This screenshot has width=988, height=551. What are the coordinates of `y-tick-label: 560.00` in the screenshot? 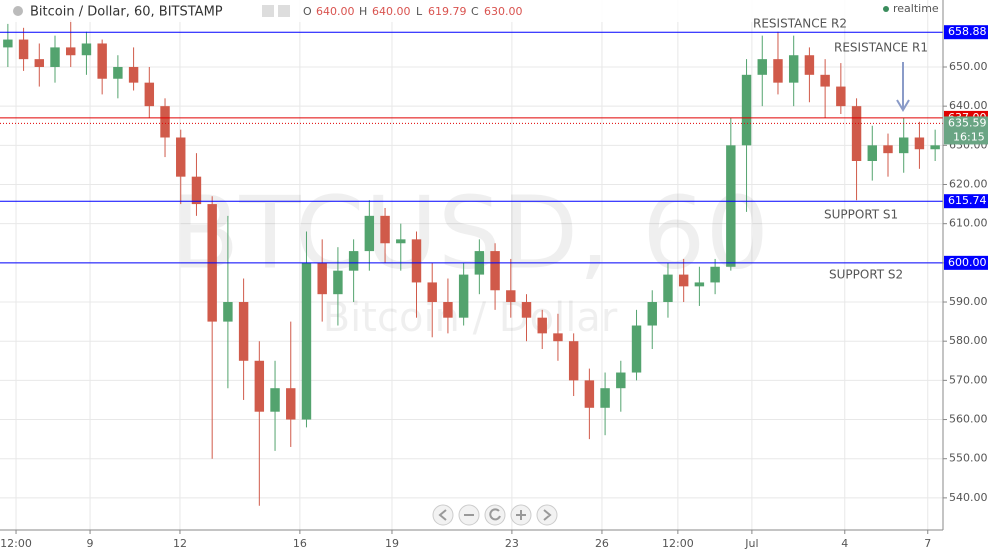 It's located at (968, 419).